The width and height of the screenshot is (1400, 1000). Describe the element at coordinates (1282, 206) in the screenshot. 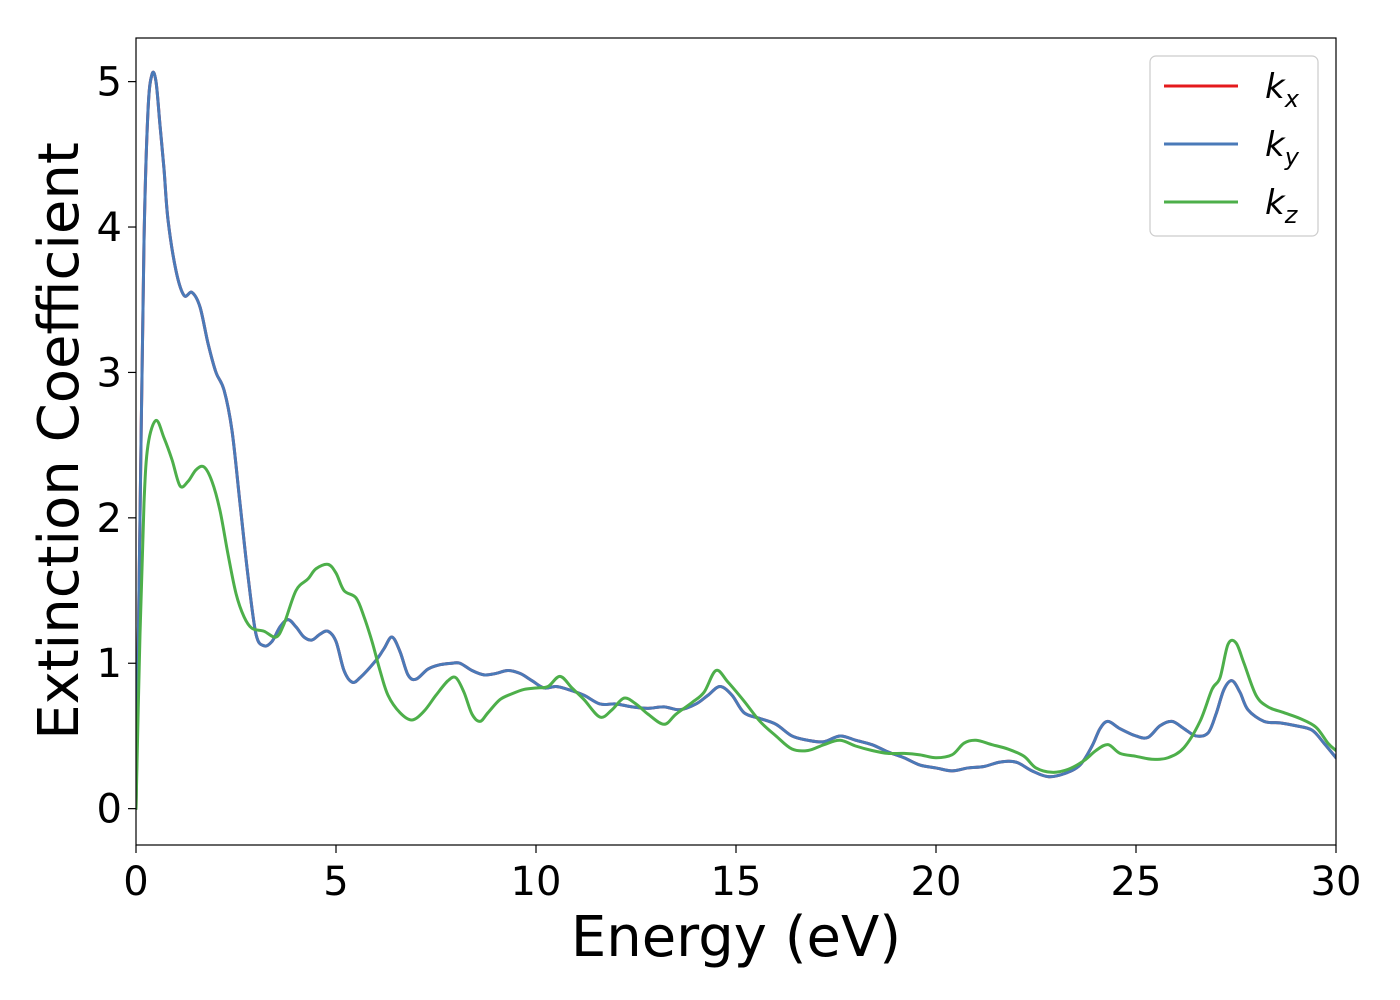

I see `legend-label-kz: kz` at that location.